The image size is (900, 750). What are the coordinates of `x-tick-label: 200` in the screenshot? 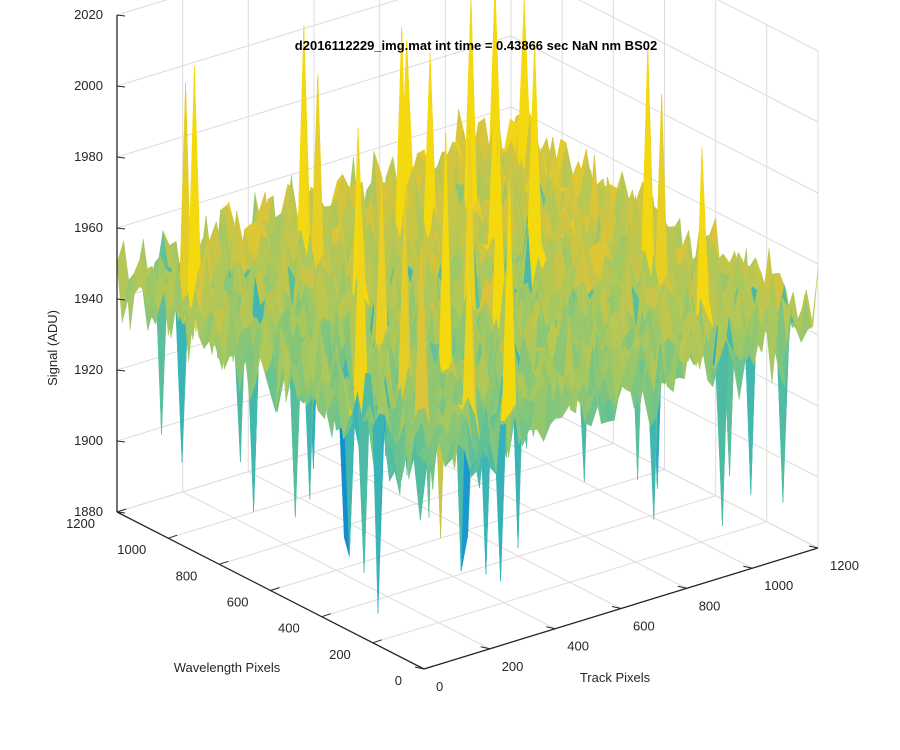 It's located at (513, 666).